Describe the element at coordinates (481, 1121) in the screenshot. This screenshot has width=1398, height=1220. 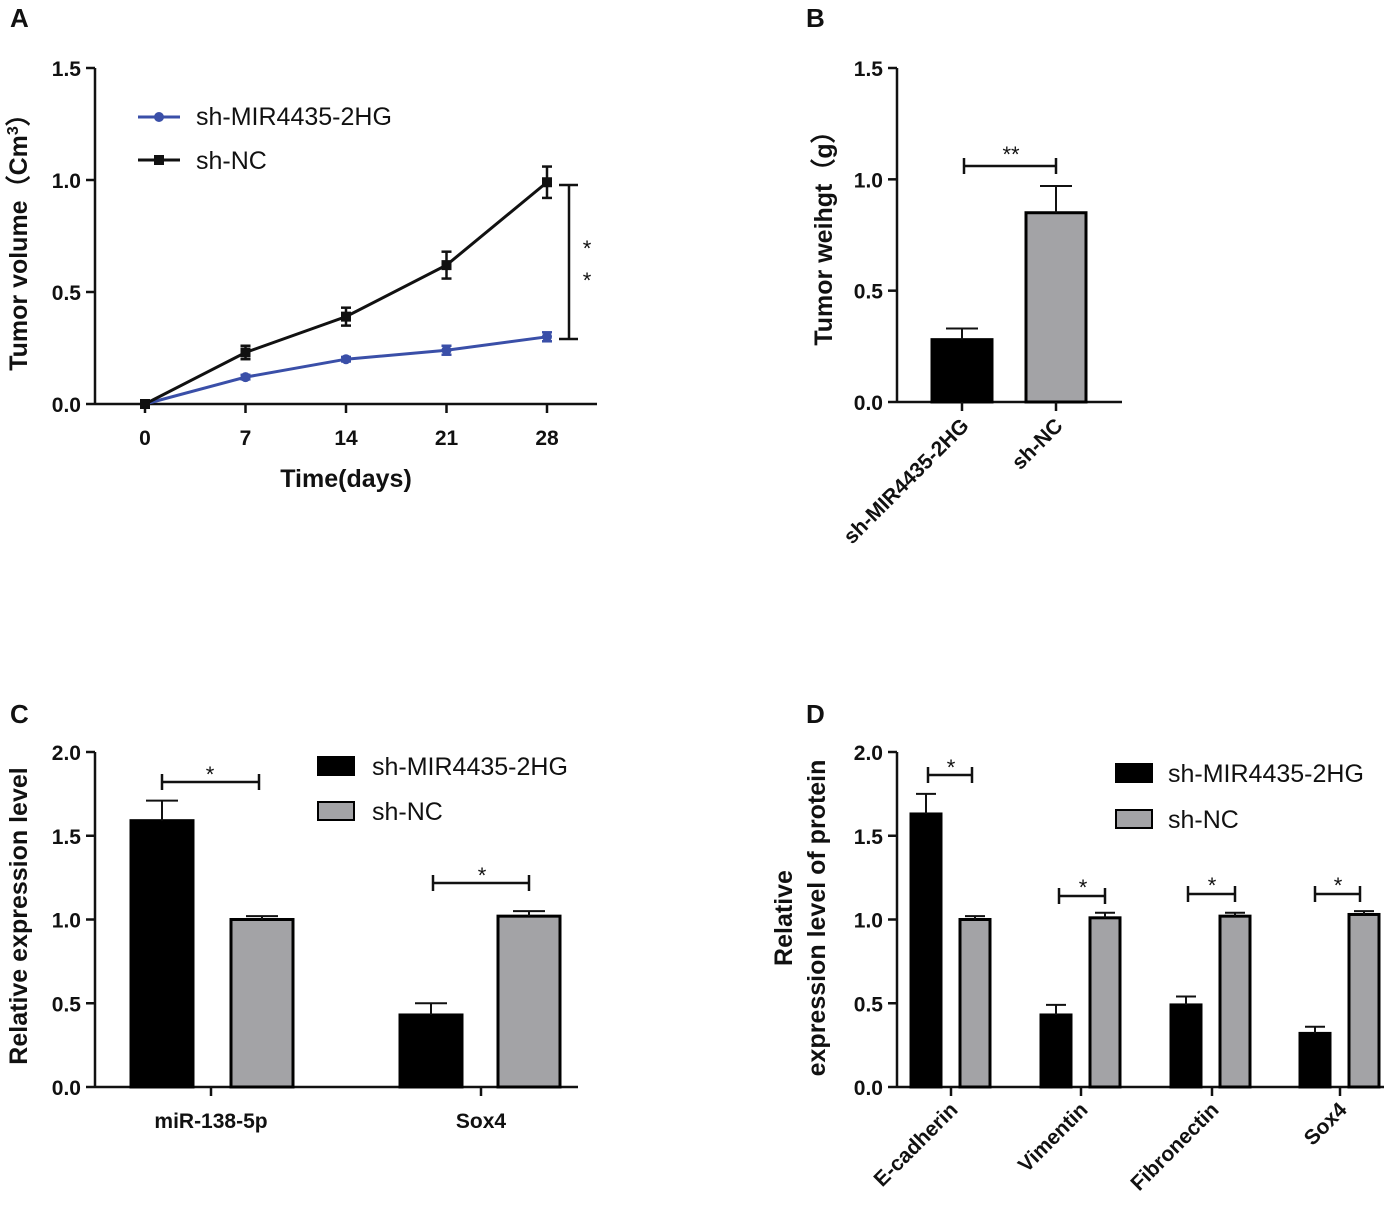
I see `chart-c-x-tick-label-1: Sox4` at that location.